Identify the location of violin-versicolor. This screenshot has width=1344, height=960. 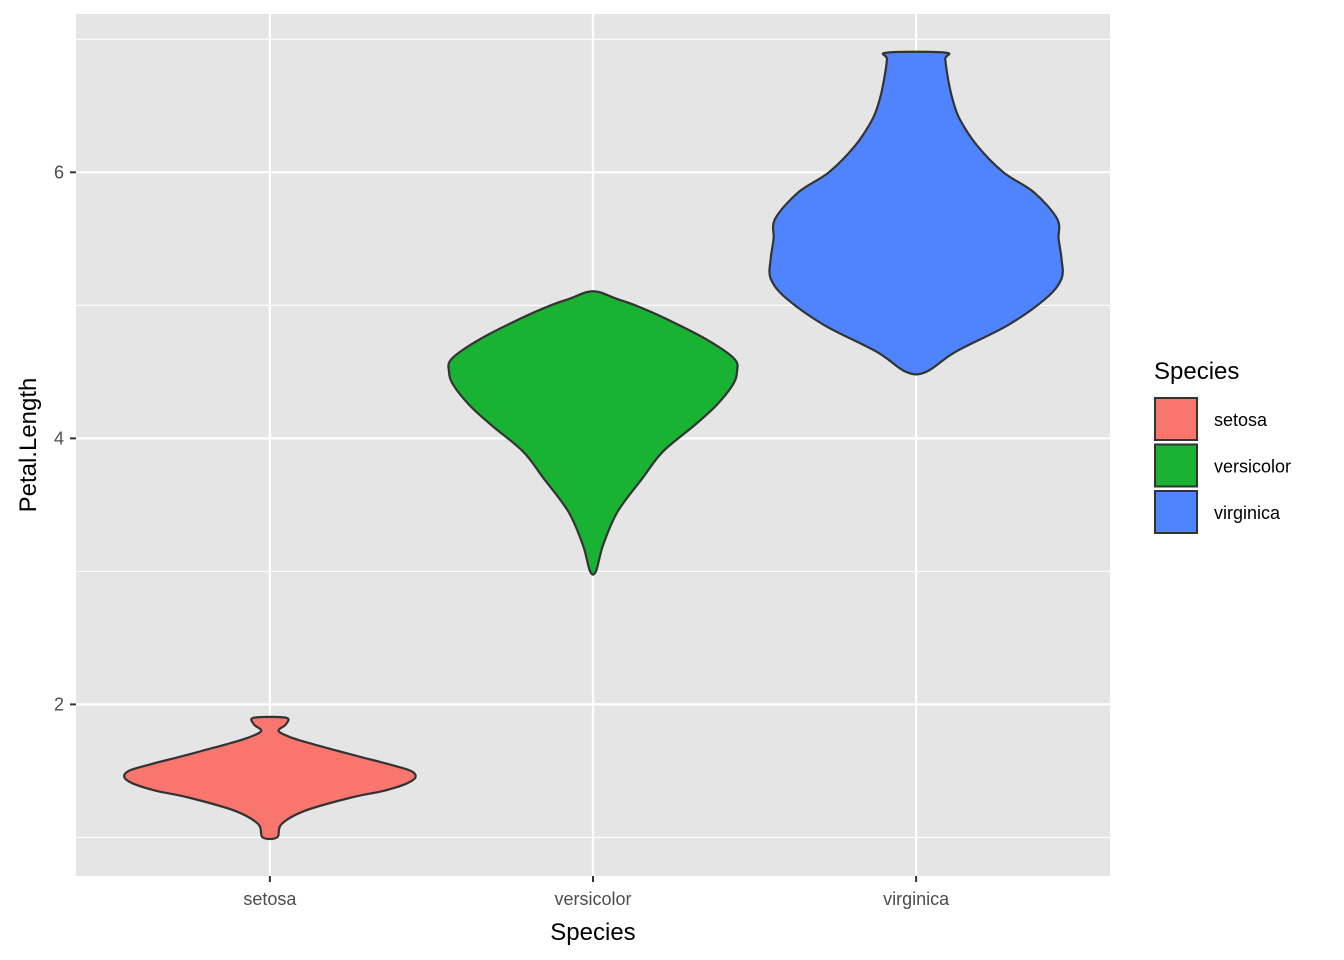
(593, 433).